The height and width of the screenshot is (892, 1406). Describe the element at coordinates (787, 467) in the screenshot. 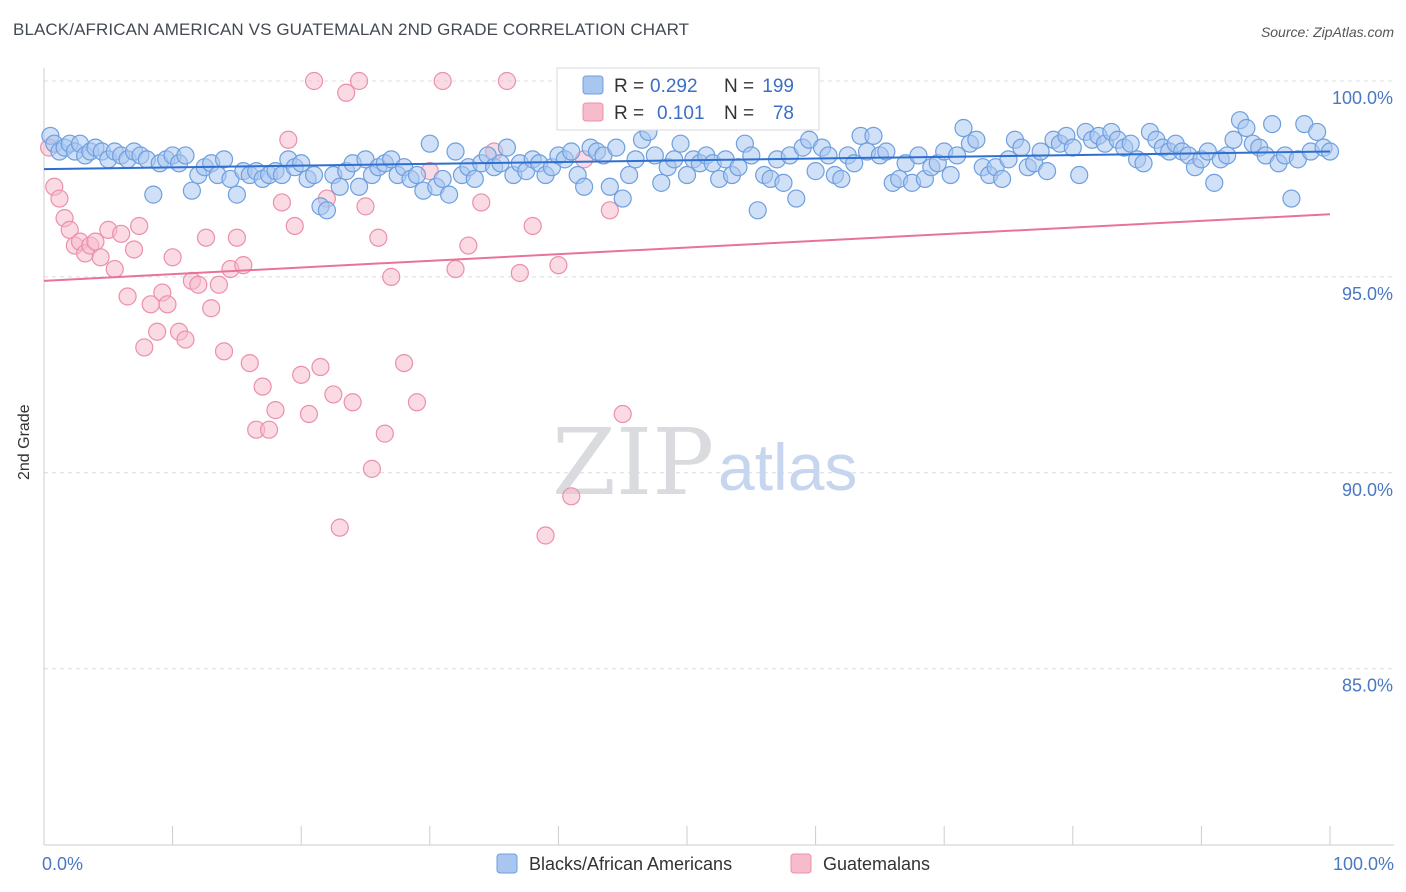

I see `watermark-atlas: atlas` at that location.